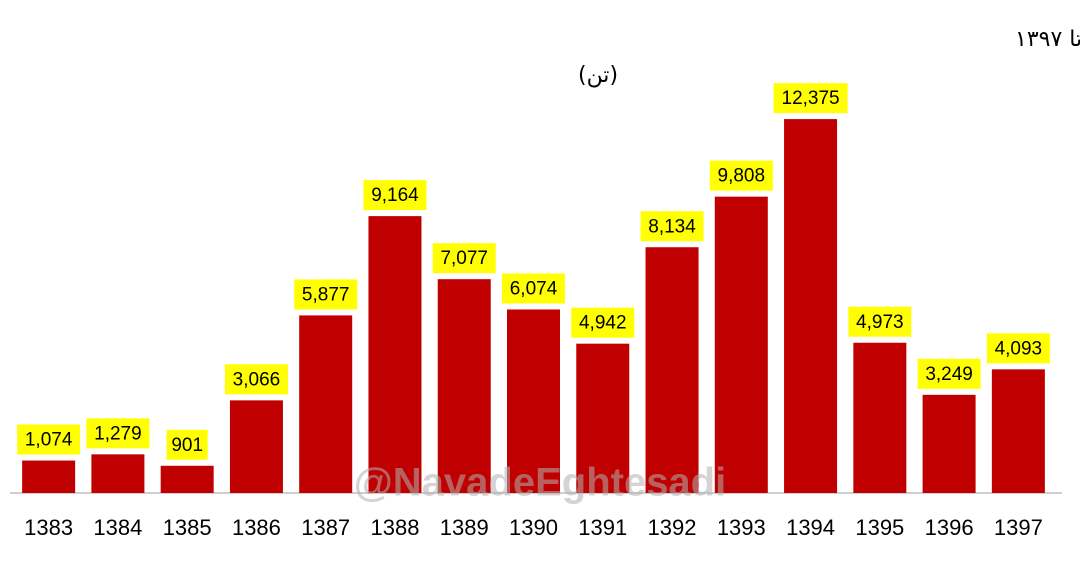  Describe the element at coordinates (533, 527) in the screenshot. I see `x-tick-label: 1390` at that location.